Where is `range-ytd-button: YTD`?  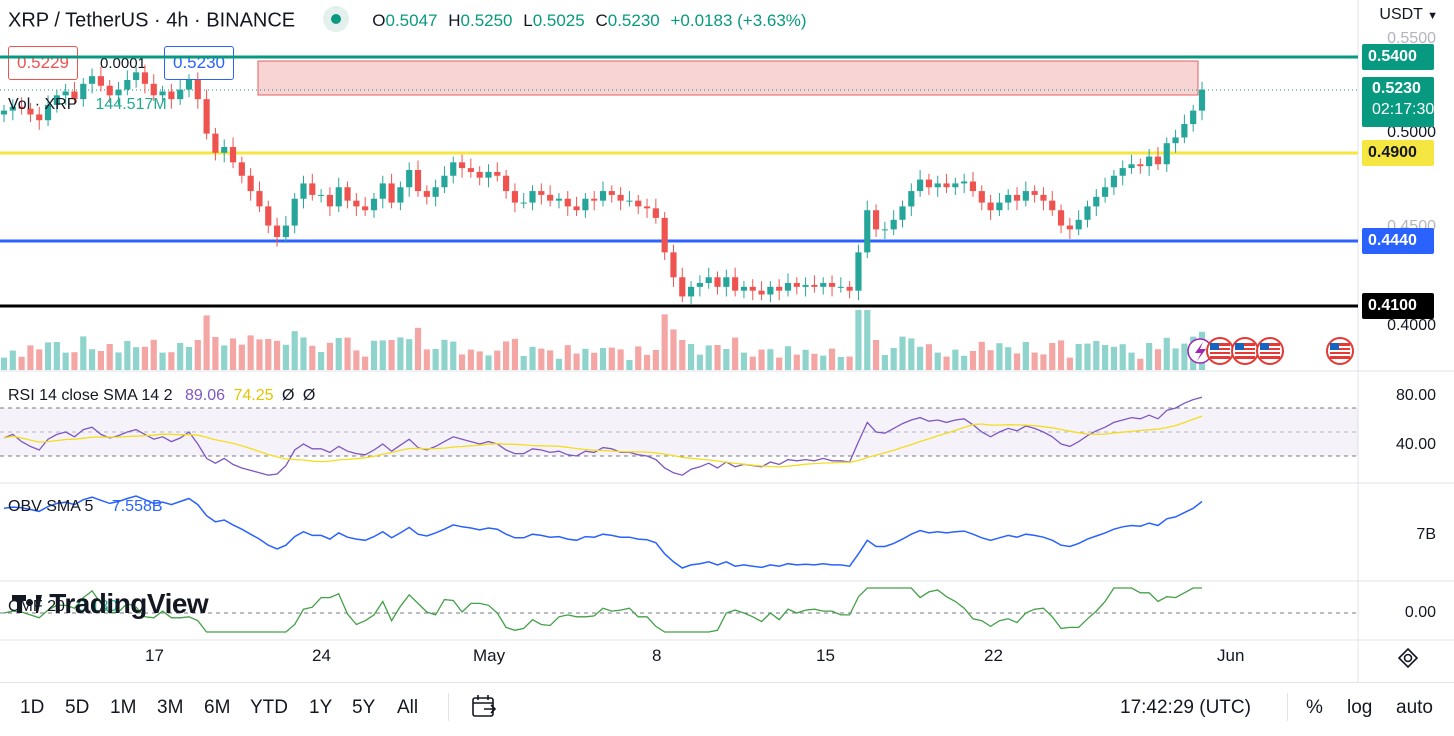 range-ytd-button: YTD is located at coordinates (269, 707).